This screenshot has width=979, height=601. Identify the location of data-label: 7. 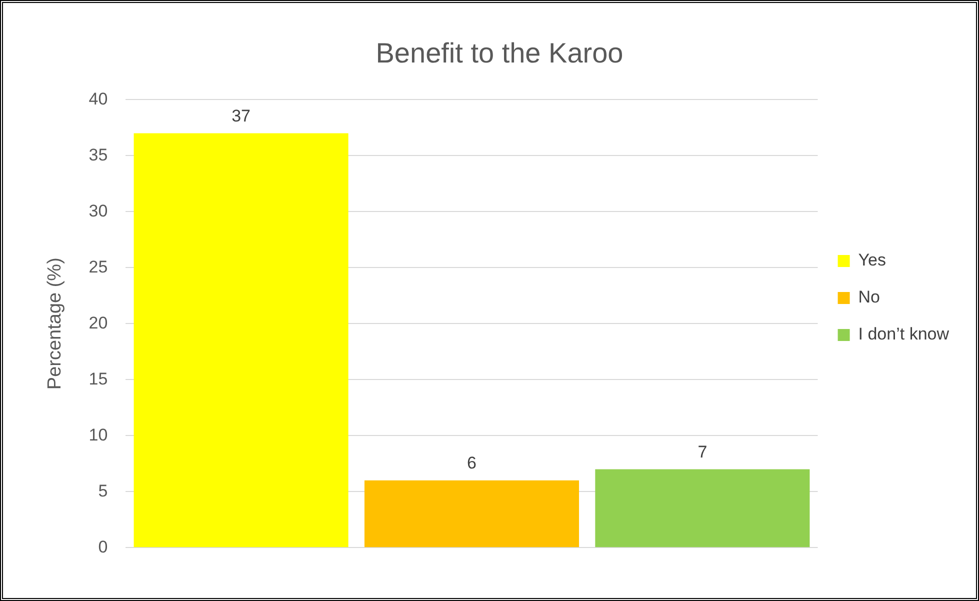
(703, 452).